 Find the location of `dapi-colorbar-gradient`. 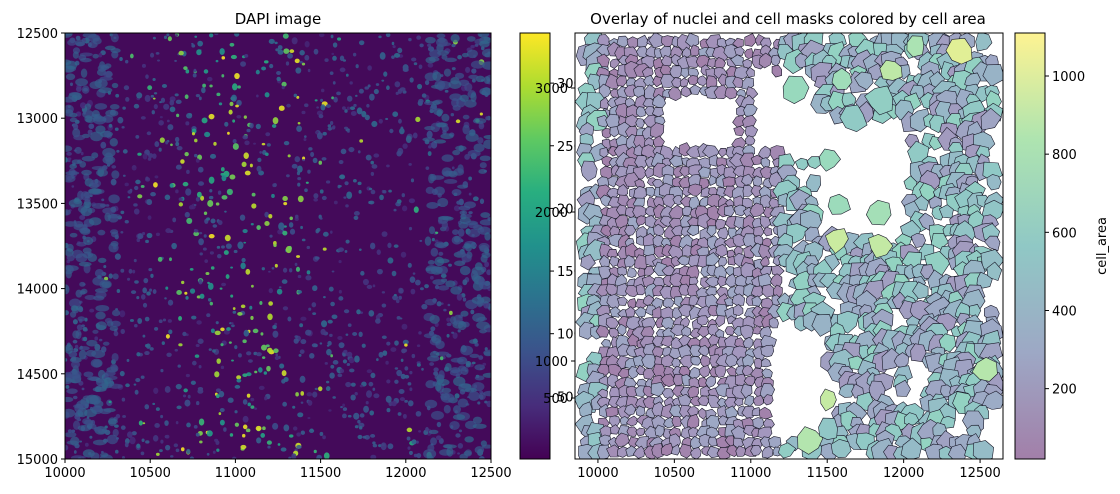

dapi-colorbar-gradient is located at coordinates (535, 246).